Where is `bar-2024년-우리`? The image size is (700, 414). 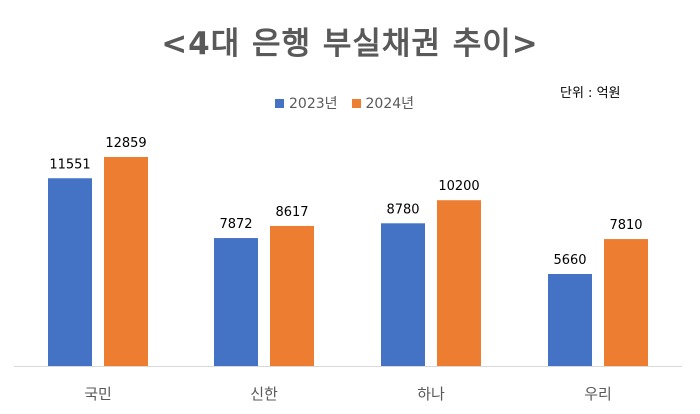
bar-2024년-우리 is located at coordinates (626, 302).